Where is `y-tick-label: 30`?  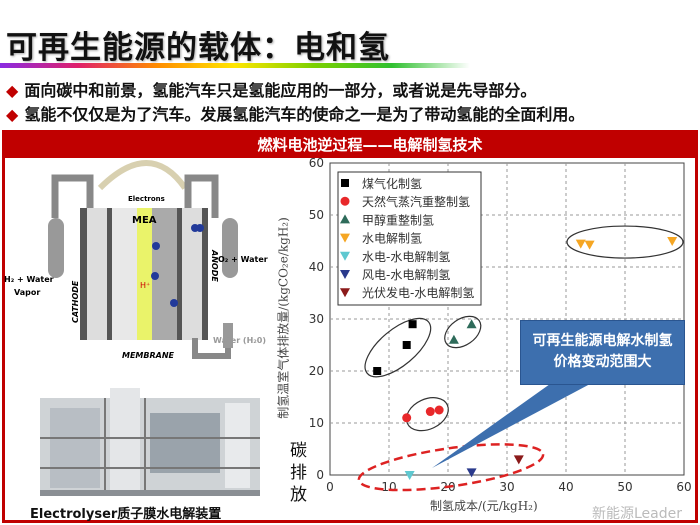
y-tick-label: 30 is located at coordinates (316, 319).